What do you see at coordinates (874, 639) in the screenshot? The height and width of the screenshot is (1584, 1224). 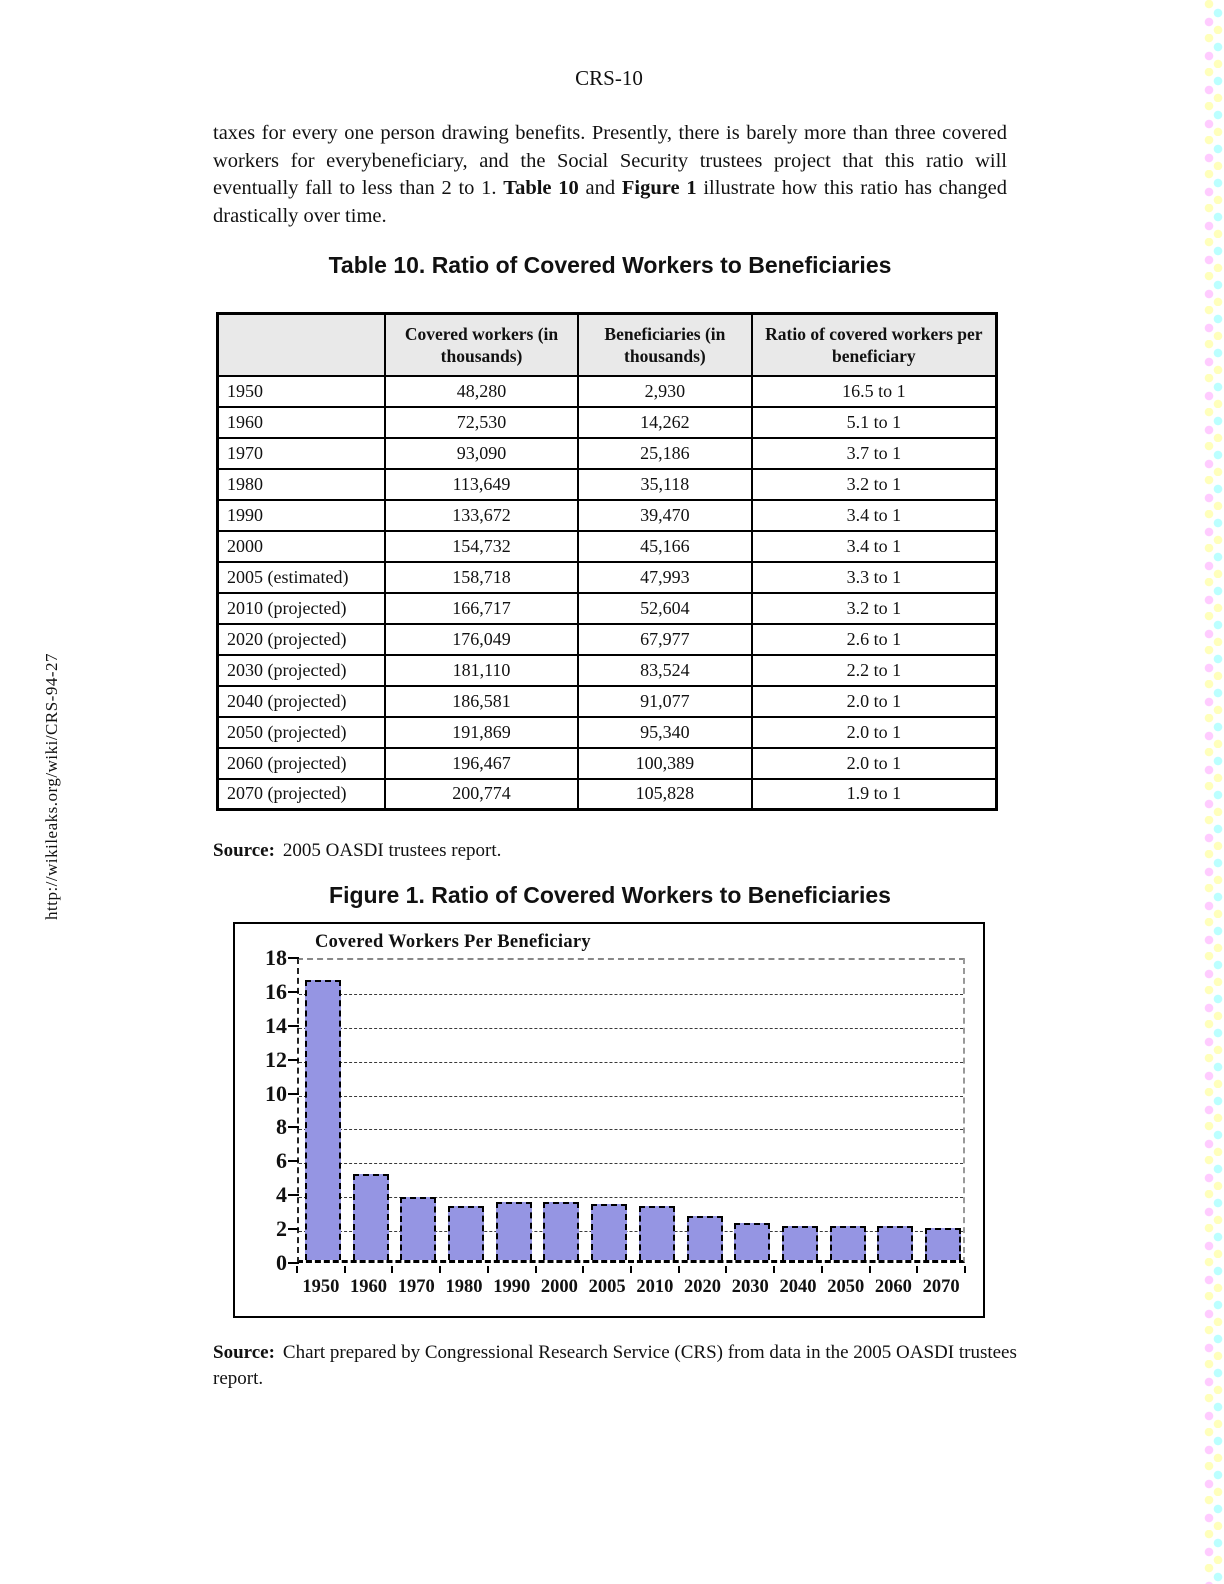 I see `value-cell: 2.6 to 1` at bounding box center [874, 639].